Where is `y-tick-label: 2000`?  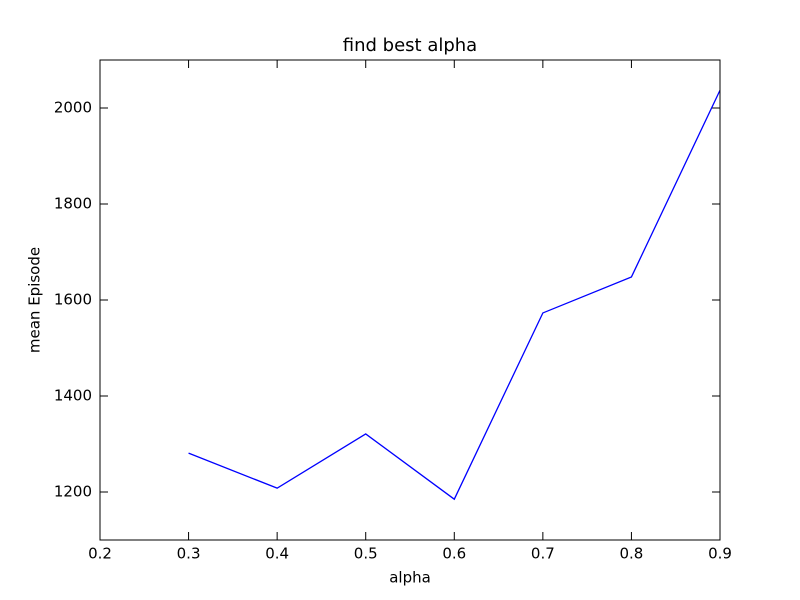 y-tick-label: 2000 is located at coordinates (73, 108).